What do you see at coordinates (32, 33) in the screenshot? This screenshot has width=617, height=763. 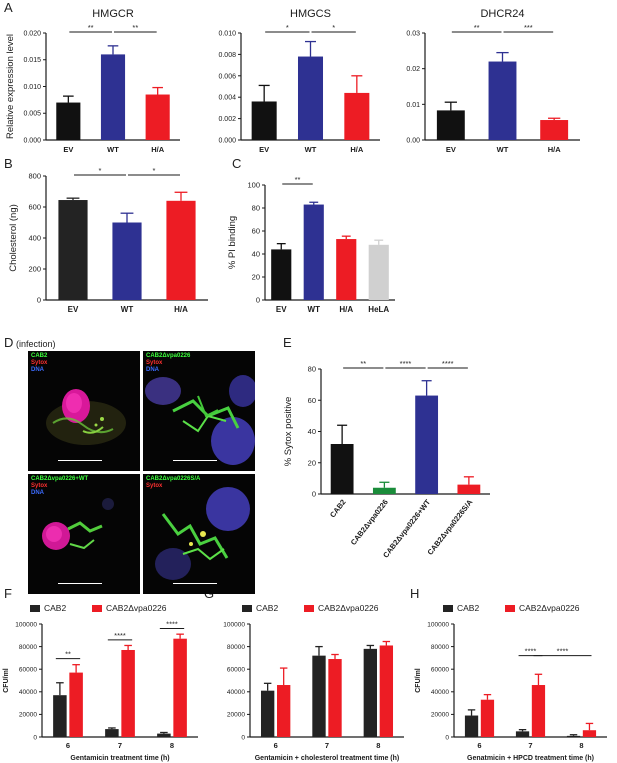 I see `y-tick-label: 0.020` at bounding box center [32, 33].